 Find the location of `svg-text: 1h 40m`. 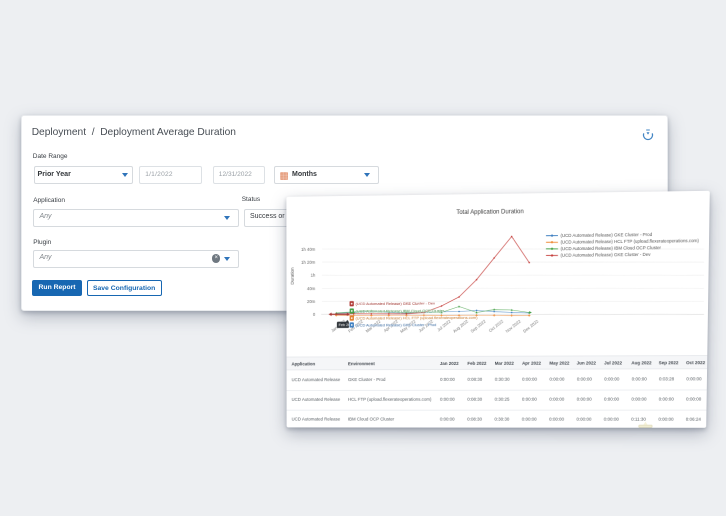

svg-text: 1h 40m is located at coordinates (308, 249).